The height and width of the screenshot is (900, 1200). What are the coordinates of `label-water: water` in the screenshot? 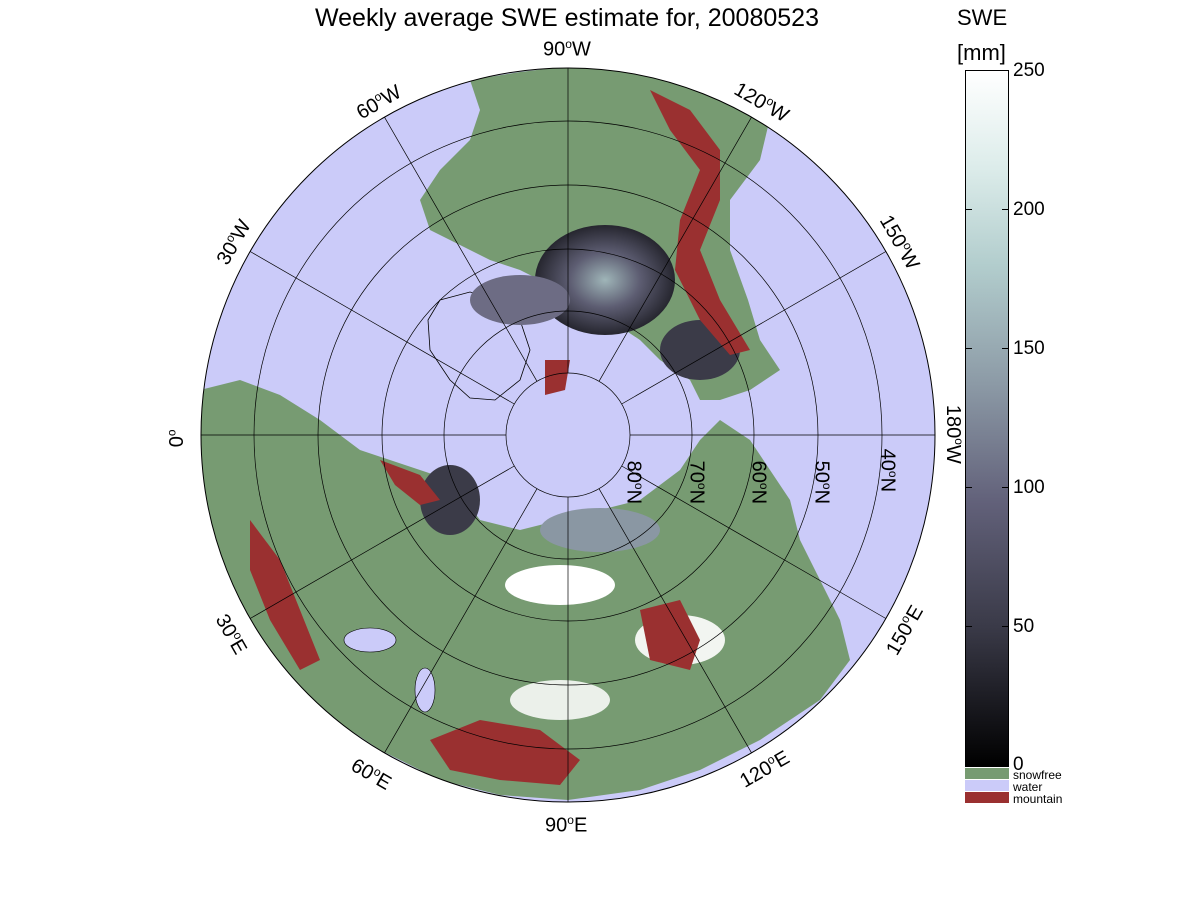 It's located at (1028, 787).